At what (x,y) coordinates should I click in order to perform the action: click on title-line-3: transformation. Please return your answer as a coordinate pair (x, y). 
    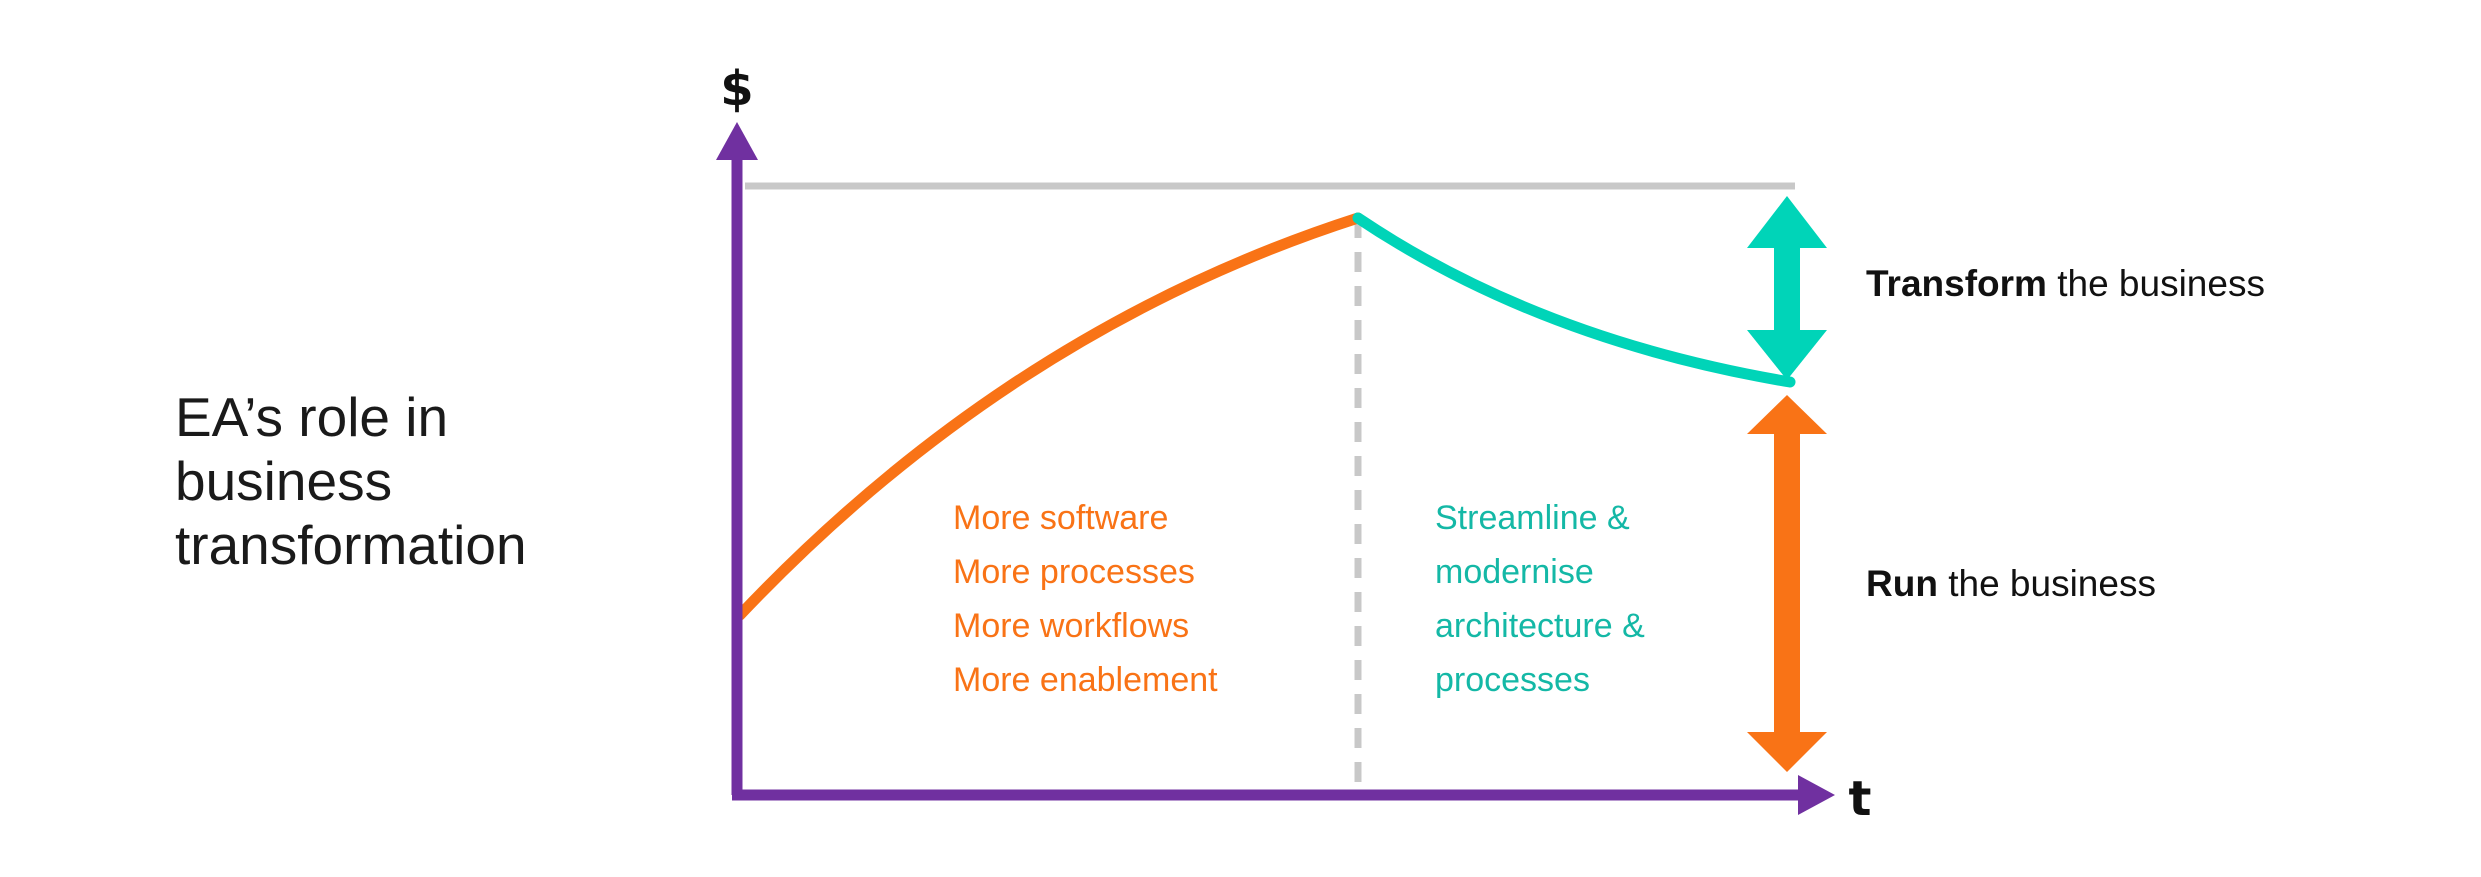
    Looking at the image, I should click on (351, 545).